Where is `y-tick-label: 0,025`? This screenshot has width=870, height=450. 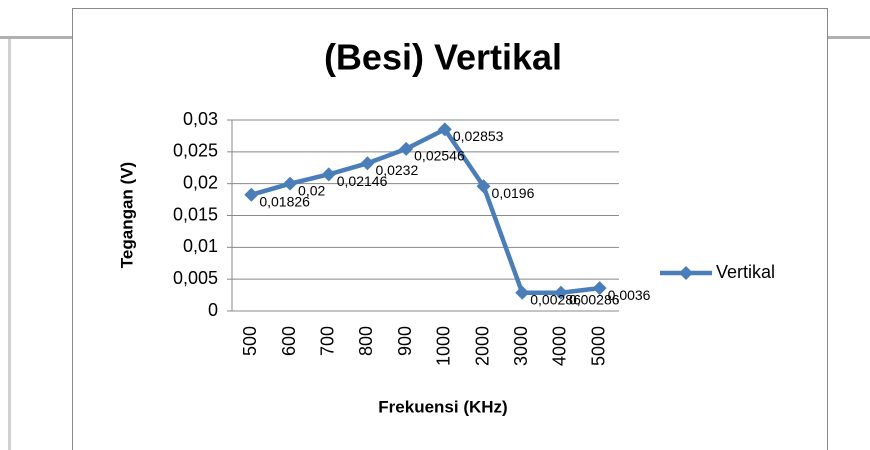 y-tick-label: 0,025 is located at coordinates (195, 151).